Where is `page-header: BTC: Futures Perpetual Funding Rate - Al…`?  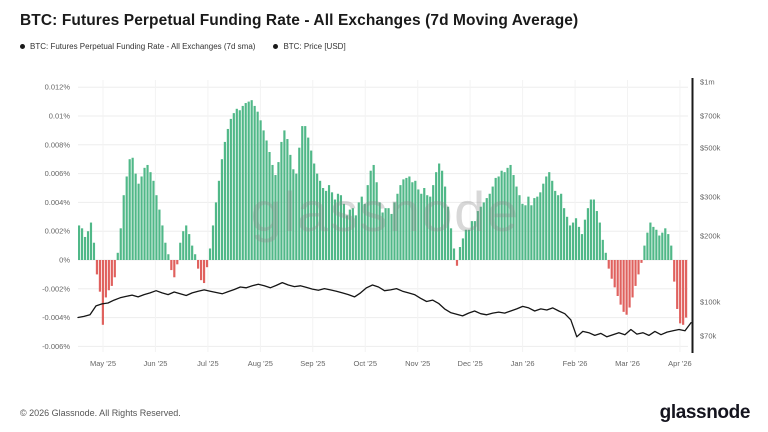 page-header: BTC: Futures Perpetual Funding Rate - Al… is located at coordinates (299, 21).